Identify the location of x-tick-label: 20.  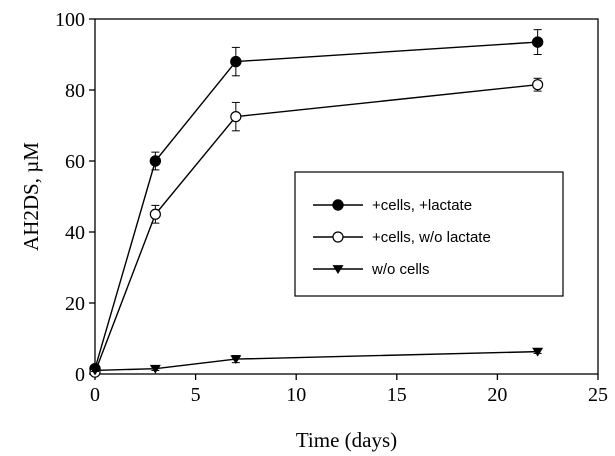
(497, 395).